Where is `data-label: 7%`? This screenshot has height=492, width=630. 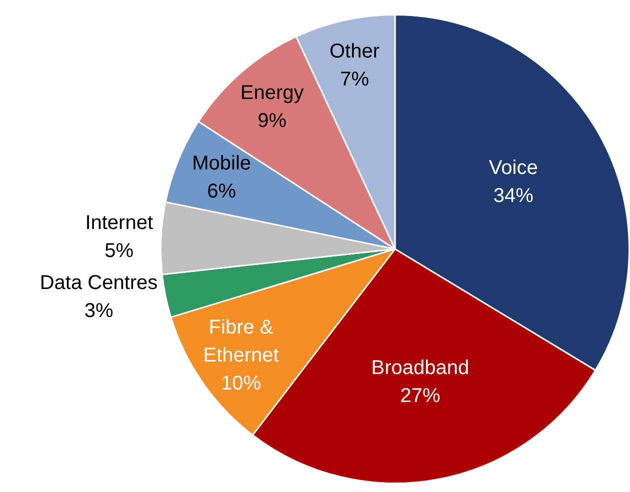
data-label: 7% is located at coordinates (355, 79).